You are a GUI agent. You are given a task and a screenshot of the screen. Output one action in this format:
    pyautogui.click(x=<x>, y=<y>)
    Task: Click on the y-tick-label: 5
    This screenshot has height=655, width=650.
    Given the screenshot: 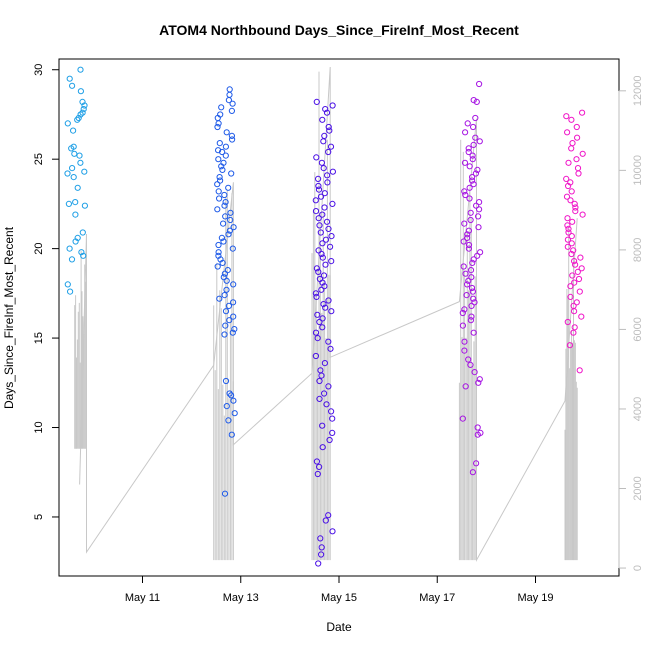 What is the action you would take?
    pyautogui.click(x=39, y=517)
    